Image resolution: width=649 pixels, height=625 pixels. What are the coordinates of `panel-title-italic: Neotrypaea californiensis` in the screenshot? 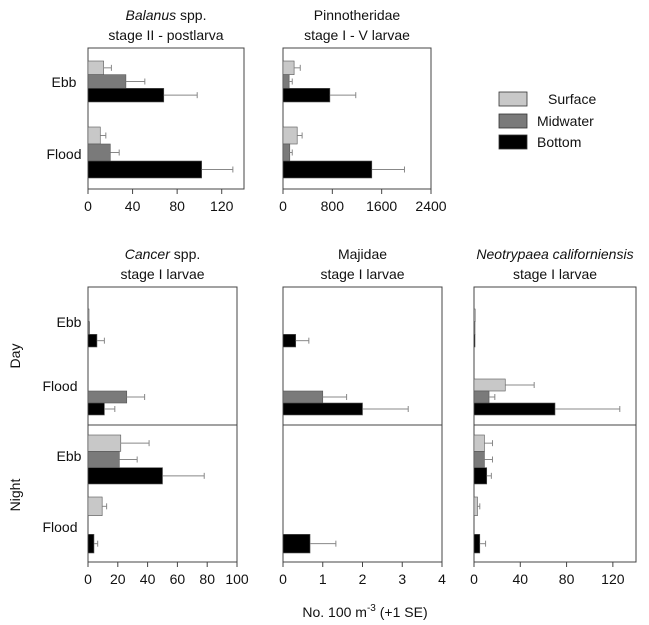 It's located at (554, 254).